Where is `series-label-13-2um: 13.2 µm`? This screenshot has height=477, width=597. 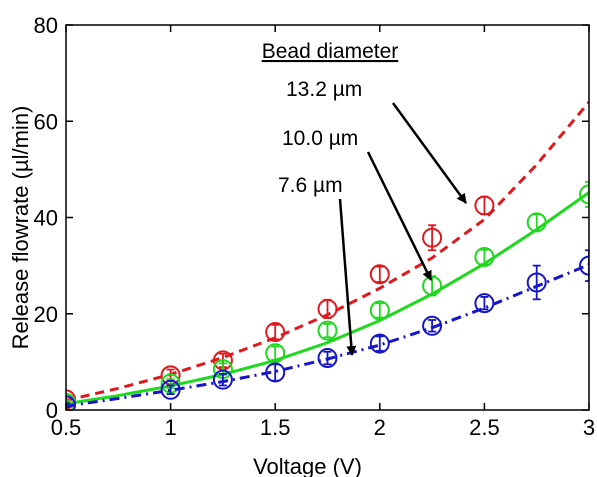
series-label-13-2um: 13.2 µm is located at coordinates (324, 89).